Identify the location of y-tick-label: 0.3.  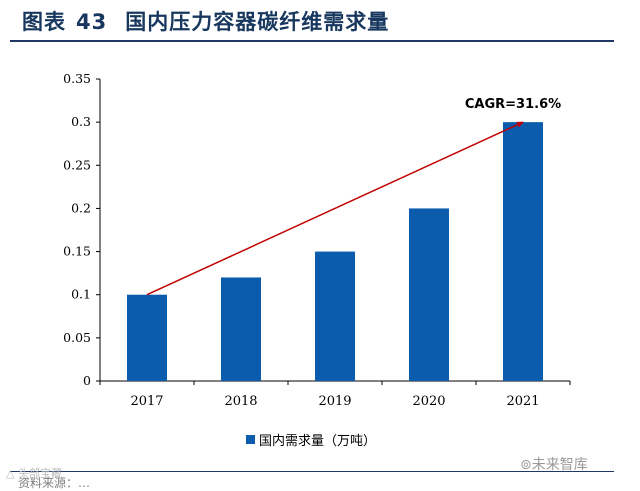
(81, 121).